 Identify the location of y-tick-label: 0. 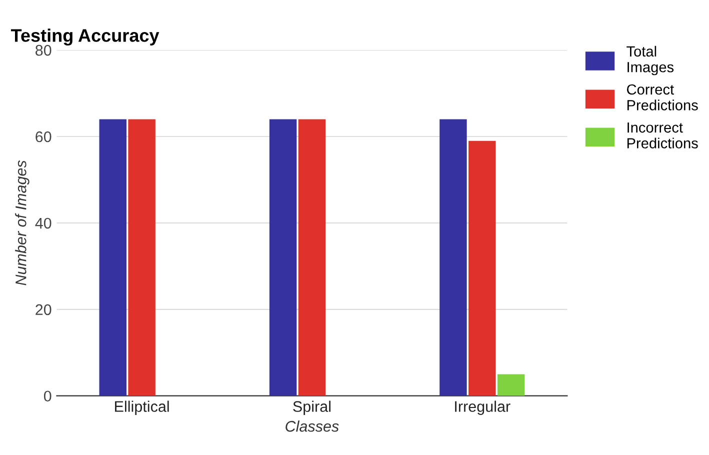
(48, 396).